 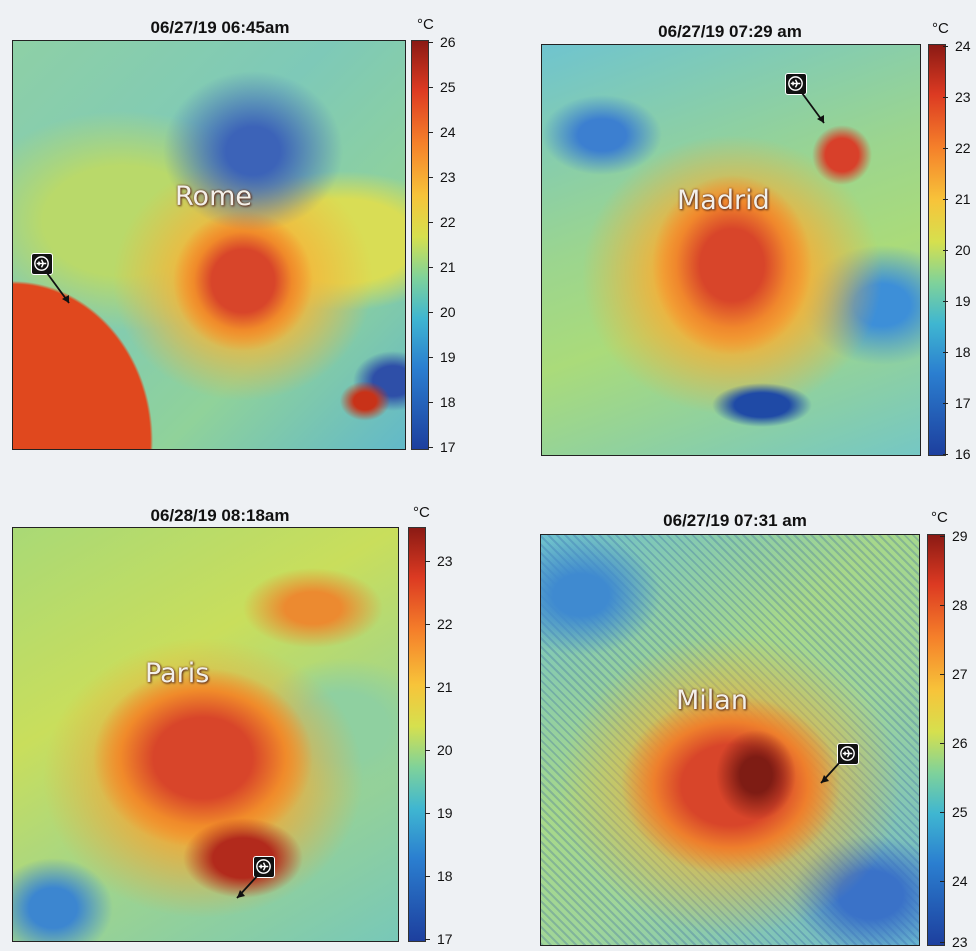 I want to click on panel-title: 06/28/19 08:18am, so click(x=220, y=515).